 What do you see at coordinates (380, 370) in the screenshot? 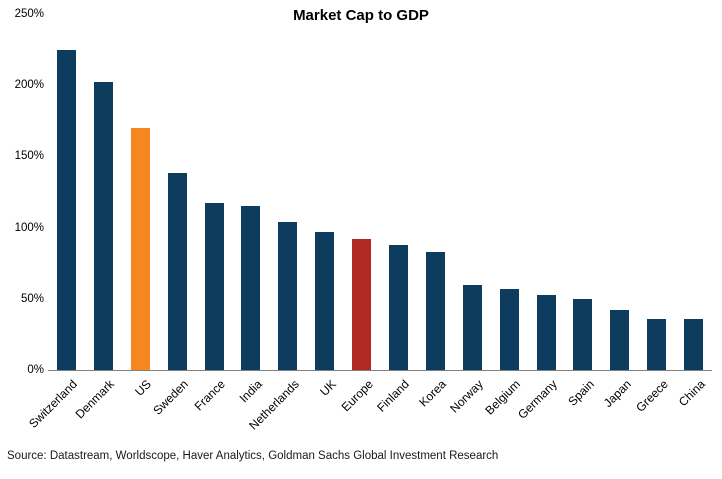
I see `x-axis-line` at bounding box center [380, 370].